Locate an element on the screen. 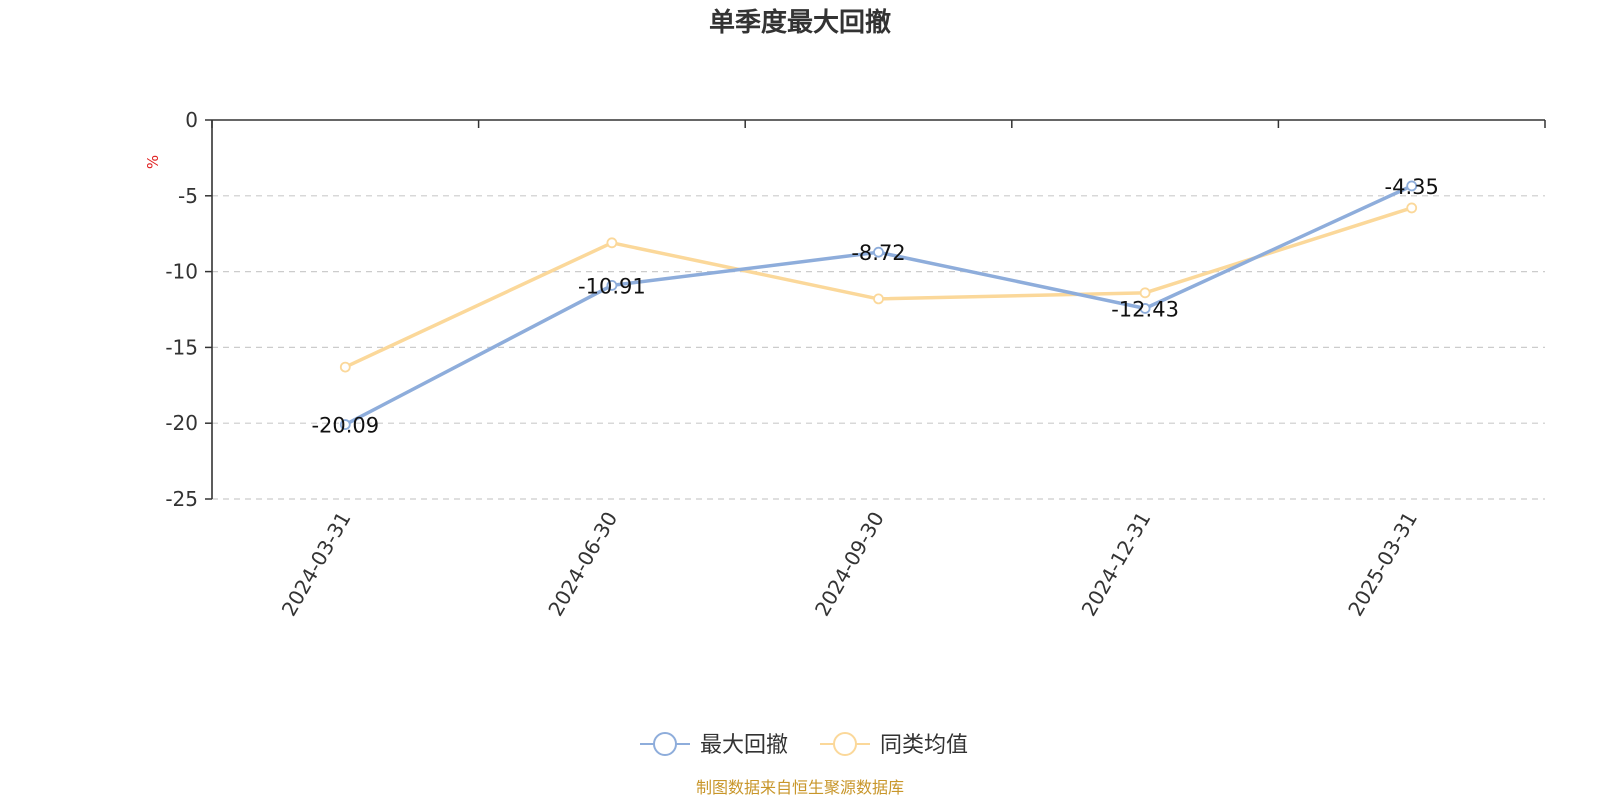 This screenshot has width=1600, height=800. source-note: 制图数据来自恒生聚源数据库 is located at coordinates (800, 787).